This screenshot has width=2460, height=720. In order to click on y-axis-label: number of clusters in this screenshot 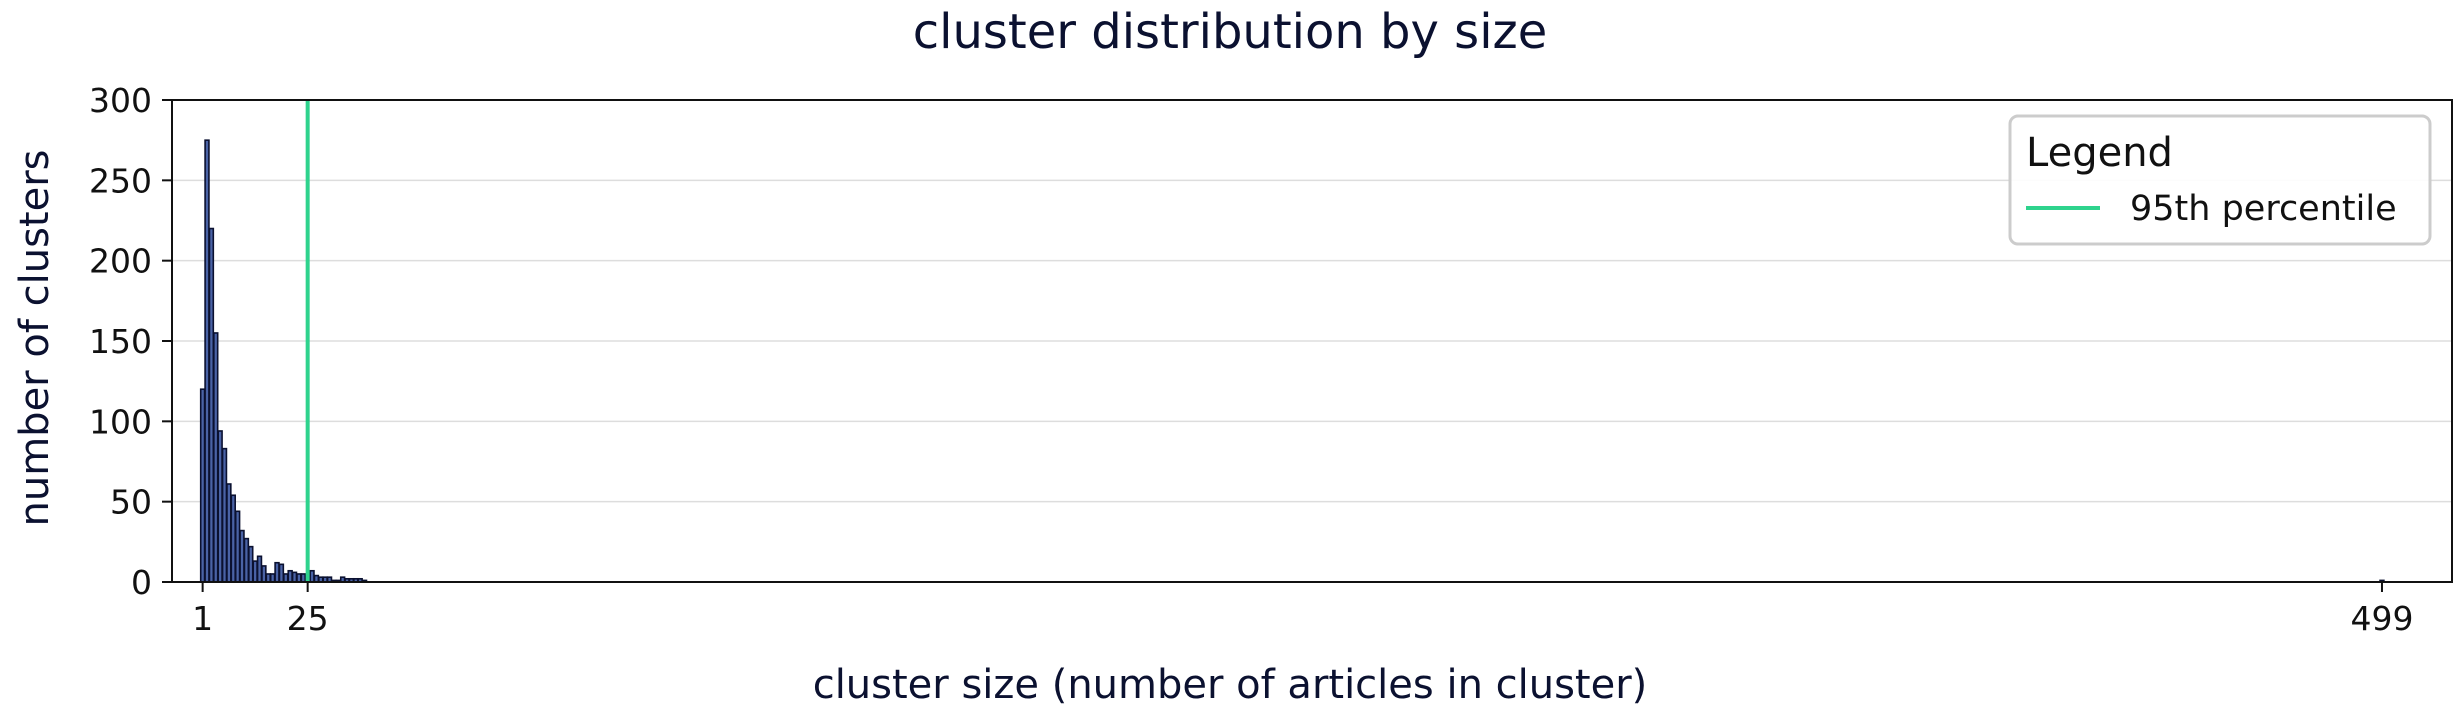, I will do `click(35, 338)`.